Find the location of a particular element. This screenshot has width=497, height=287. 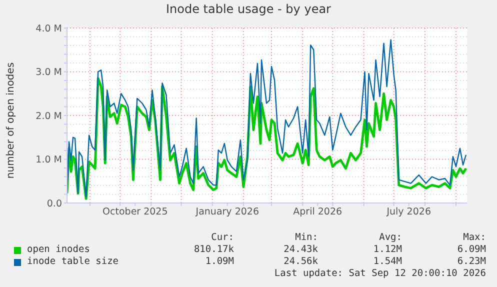

text: 6.09M is located at coordinates (471, 250).